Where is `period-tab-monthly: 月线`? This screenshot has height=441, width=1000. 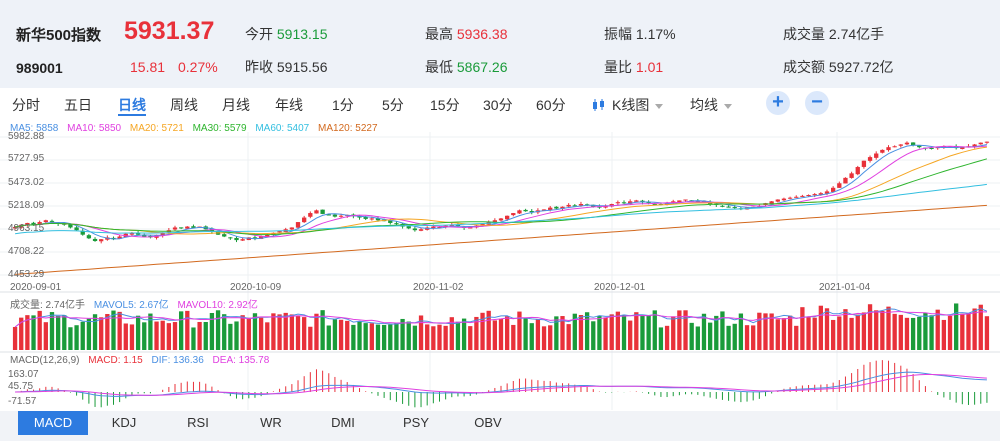
period-tab-monthly: 月线 is located at coordinates (236, 105).